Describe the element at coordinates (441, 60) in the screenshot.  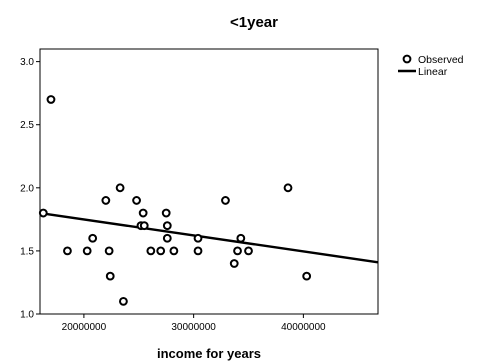
I see `legend-observed-label: Observed` at that location.